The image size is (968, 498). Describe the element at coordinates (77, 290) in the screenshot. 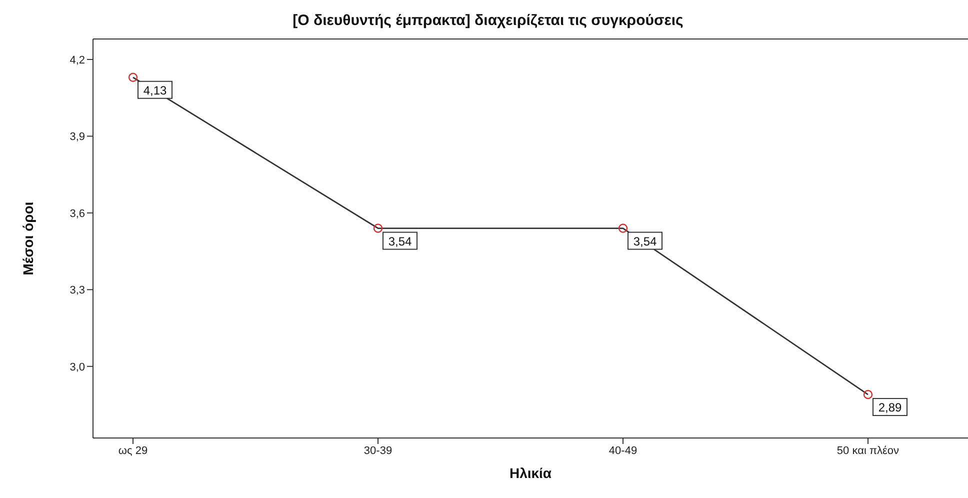

I see `y-tick-label: 3,3` at that location.